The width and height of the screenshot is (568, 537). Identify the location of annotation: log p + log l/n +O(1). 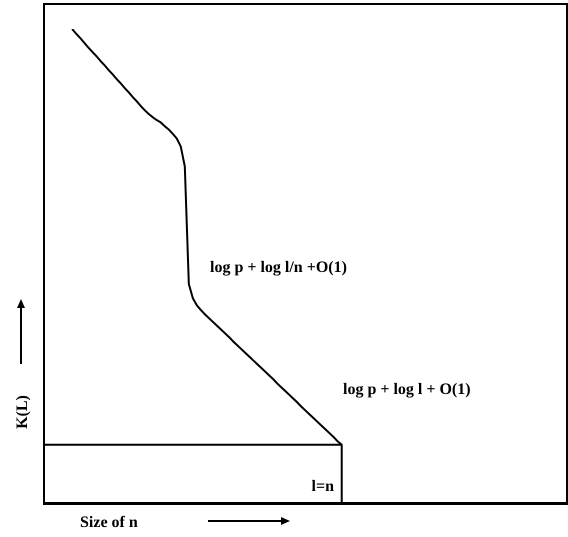
(278, 267).